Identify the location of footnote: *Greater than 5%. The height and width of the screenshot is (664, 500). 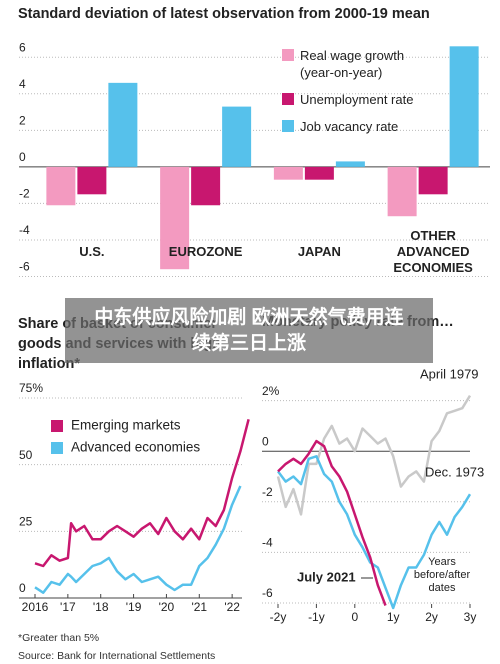
(59, 638).